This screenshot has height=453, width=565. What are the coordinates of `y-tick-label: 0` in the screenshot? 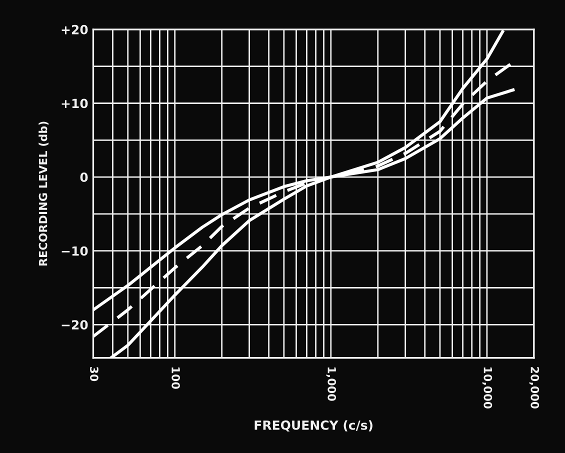 It's located at (84, 177).